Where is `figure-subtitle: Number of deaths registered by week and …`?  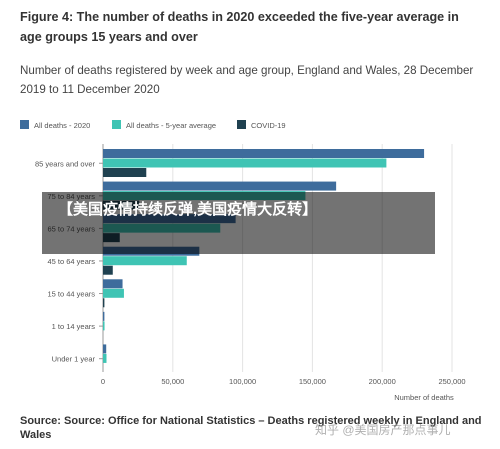 figure-subtitle: Number of deaths registered by week and … is located at coordinates (247, 80).